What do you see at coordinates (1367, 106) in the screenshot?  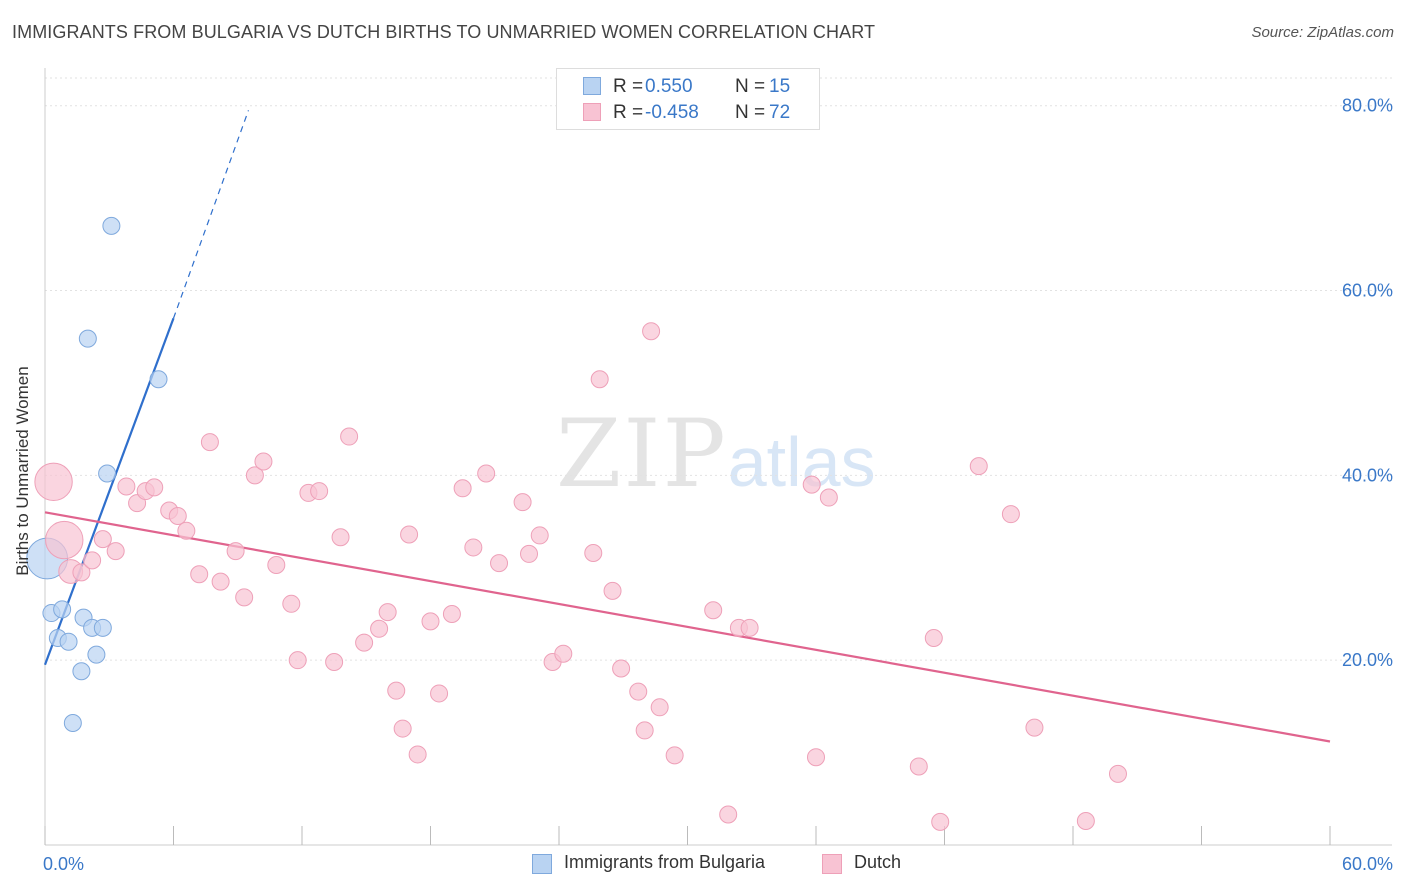 I see `y-tick-label: 80.0%` at bounding box center [1367, 106].